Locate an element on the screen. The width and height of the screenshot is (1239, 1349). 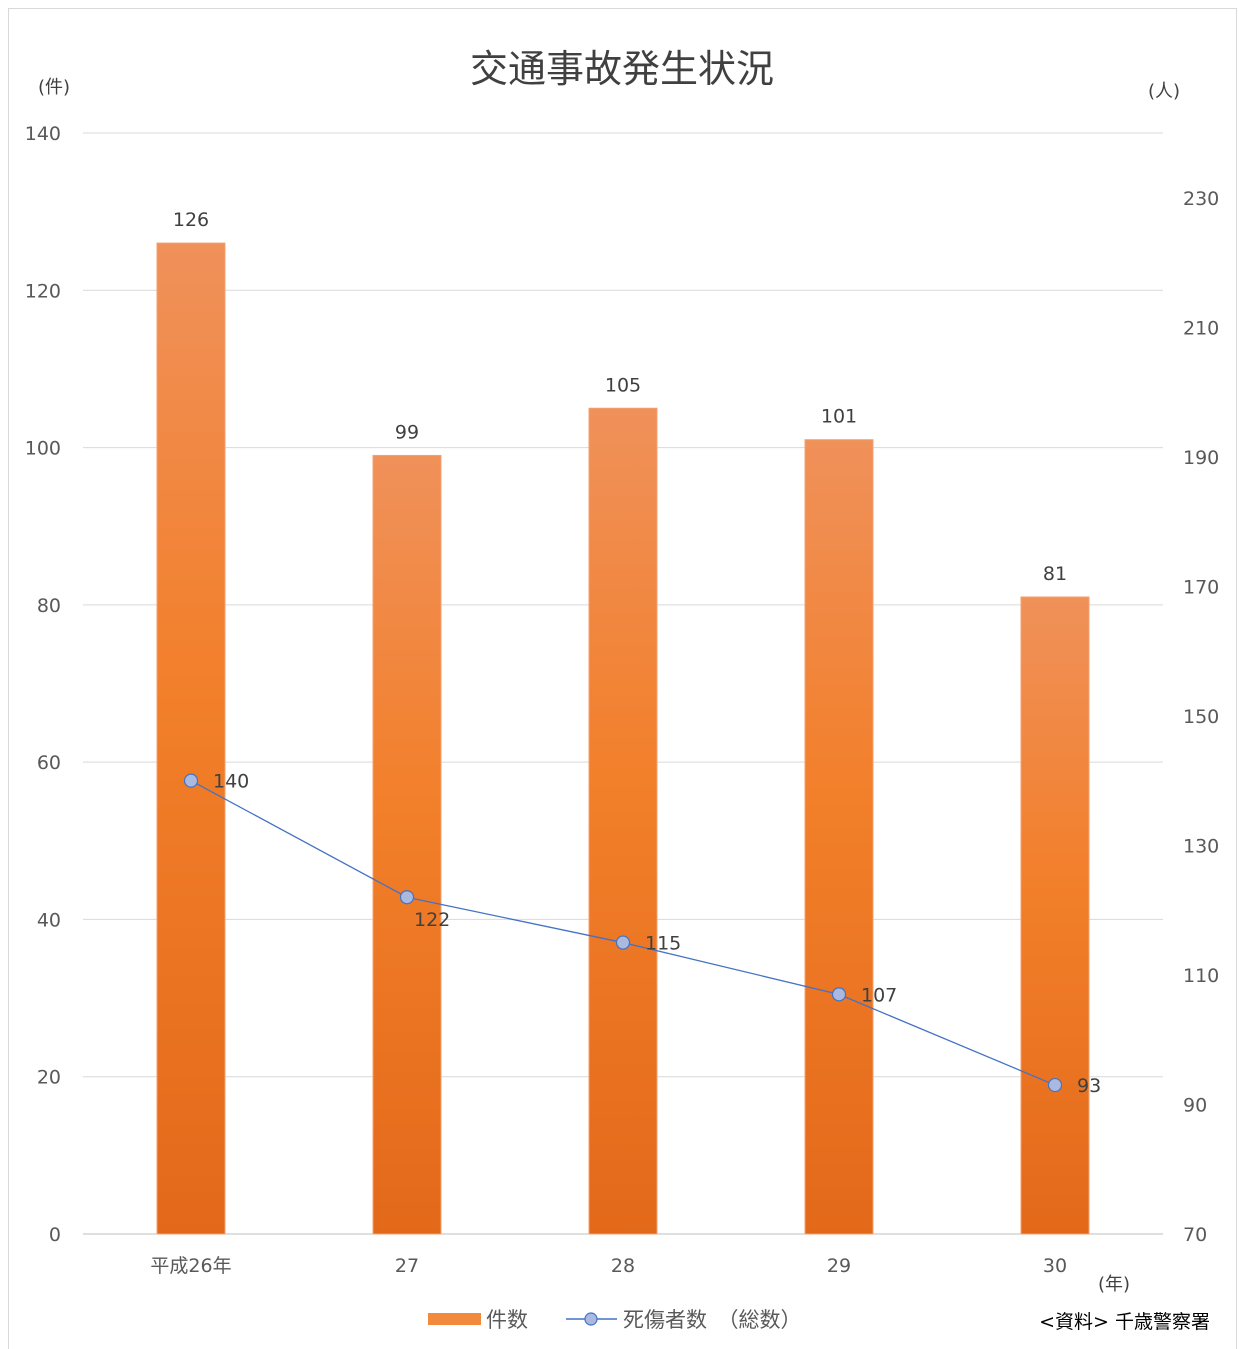
left-axis-unit: (件) is located at coordinates (54, 87).